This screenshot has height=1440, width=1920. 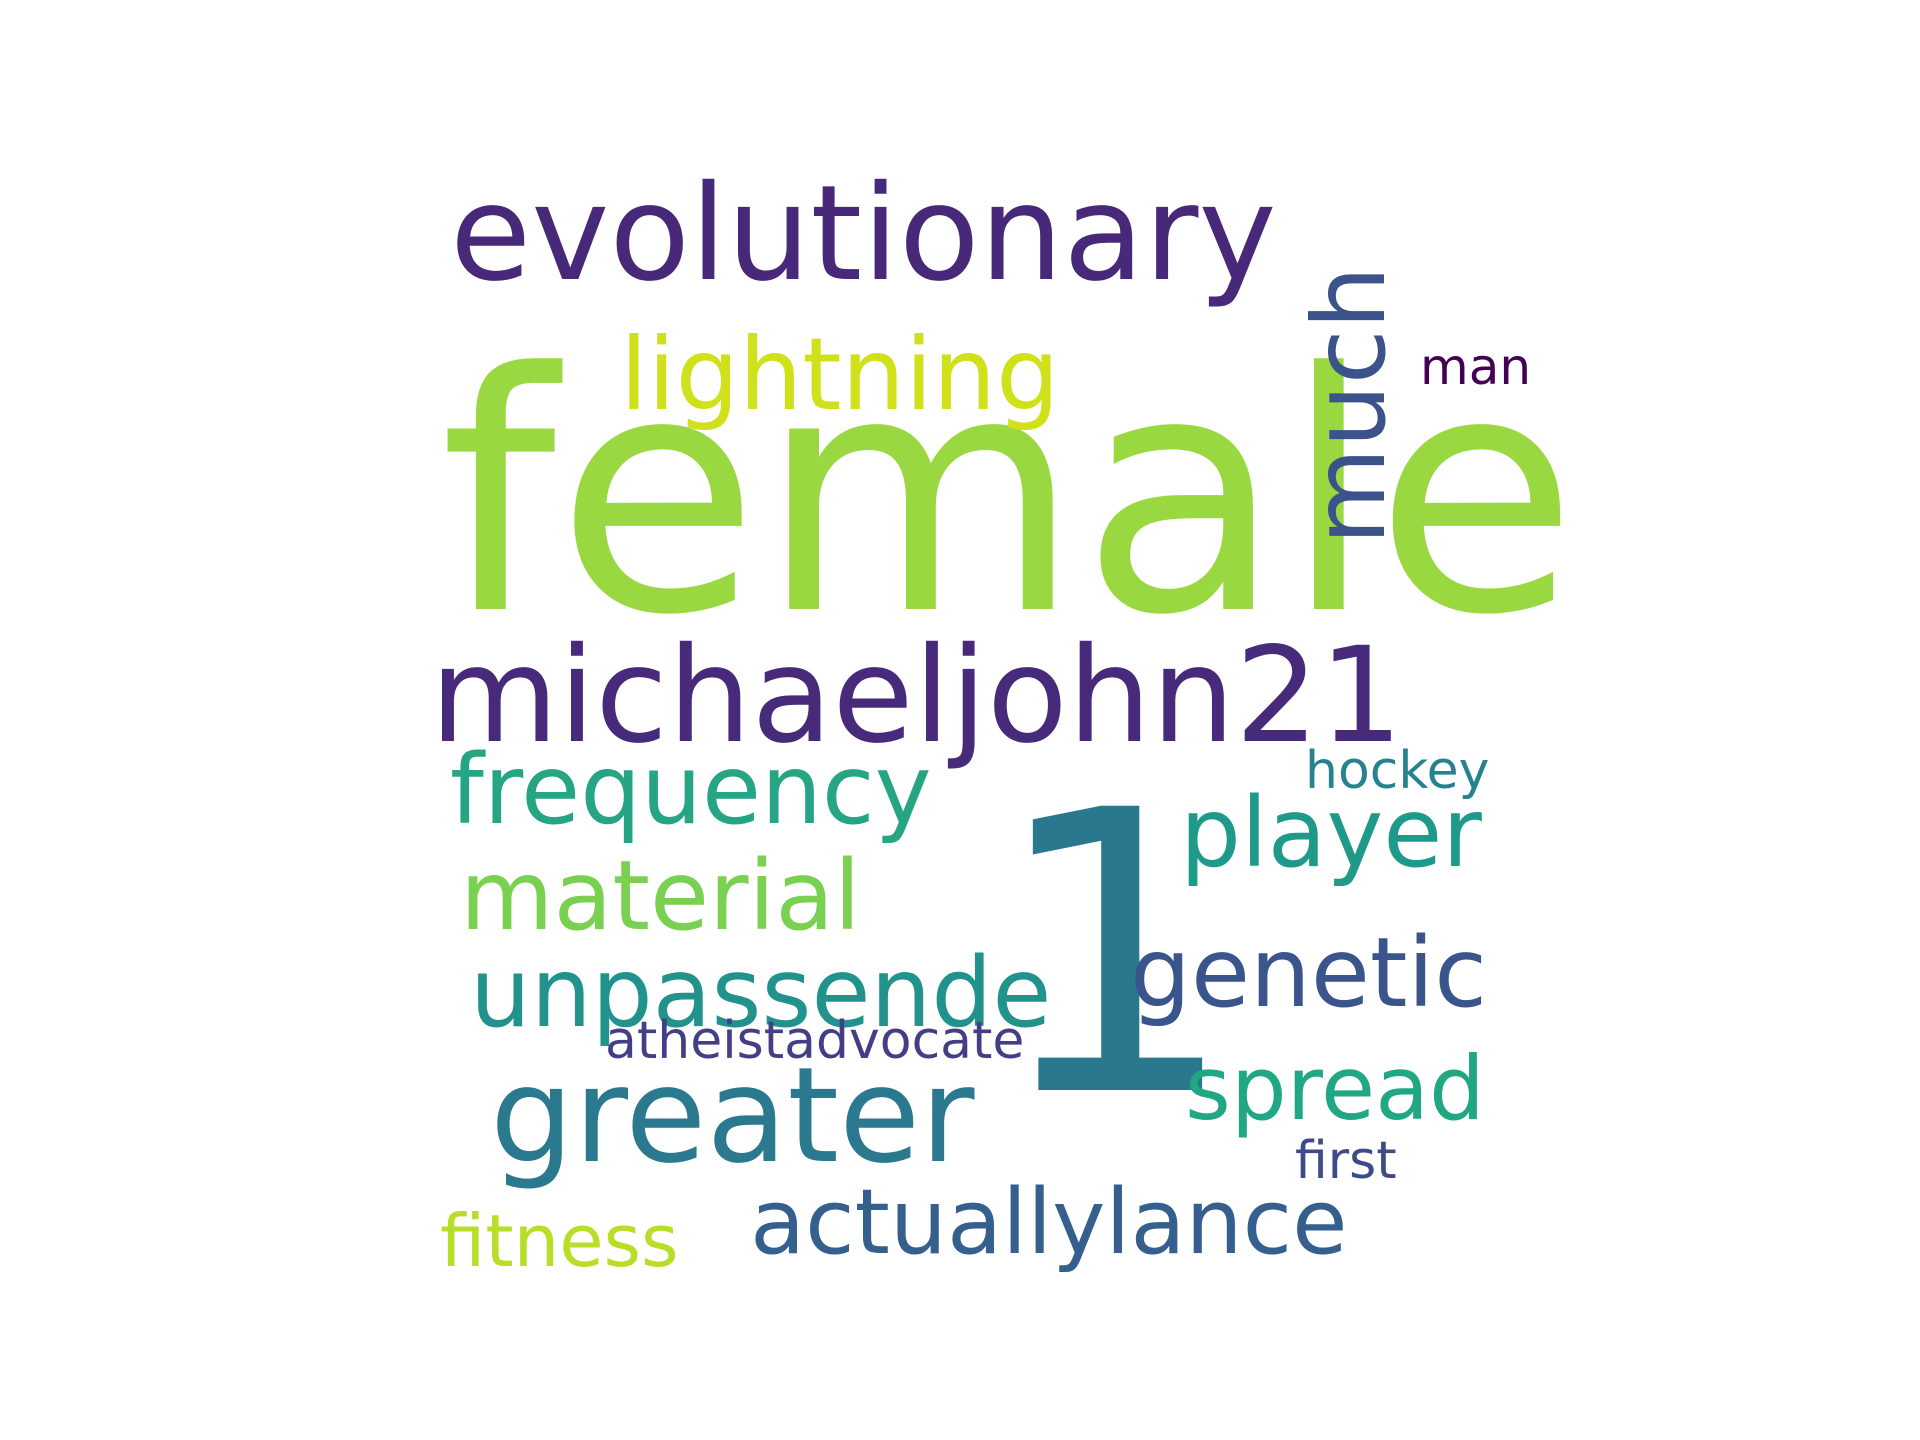 I want to click on word-fitness: fitness, so click(x=559, y=1241).